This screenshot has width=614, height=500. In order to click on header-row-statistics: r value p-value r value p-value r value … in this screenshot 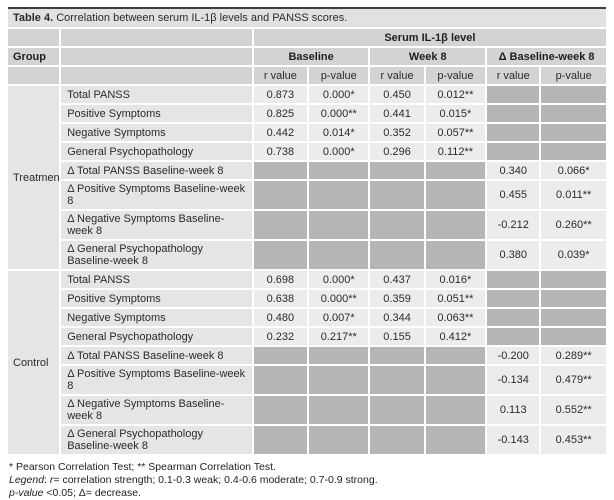, I will do `click(307, 75)`.